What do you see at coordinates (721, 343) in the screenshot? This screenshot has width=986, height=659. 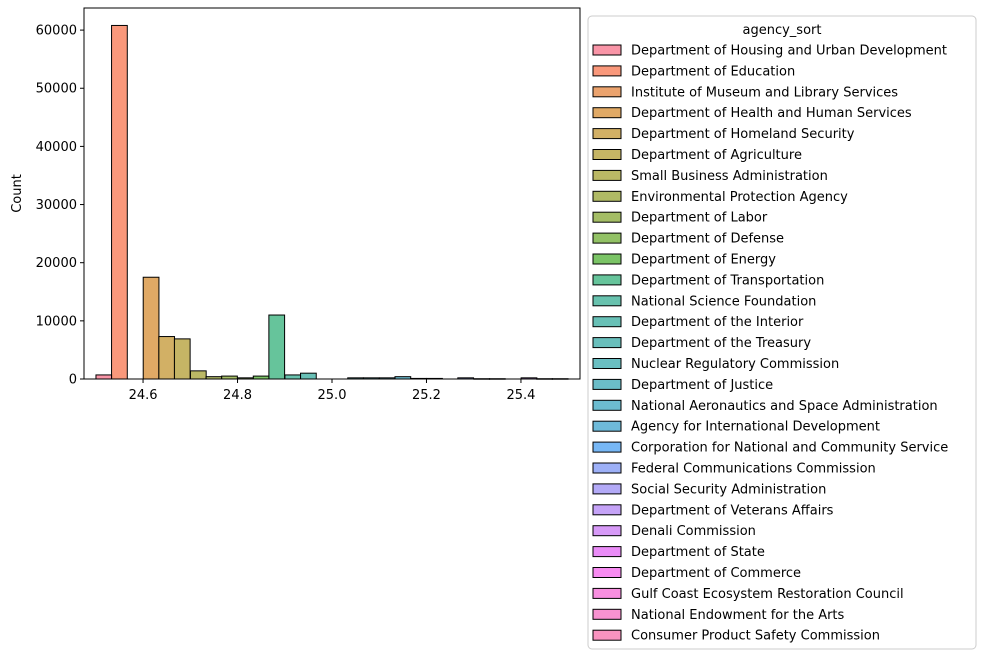 I see `legend-entry-label: Department of the Treasury` at bounding box center [721, 343].